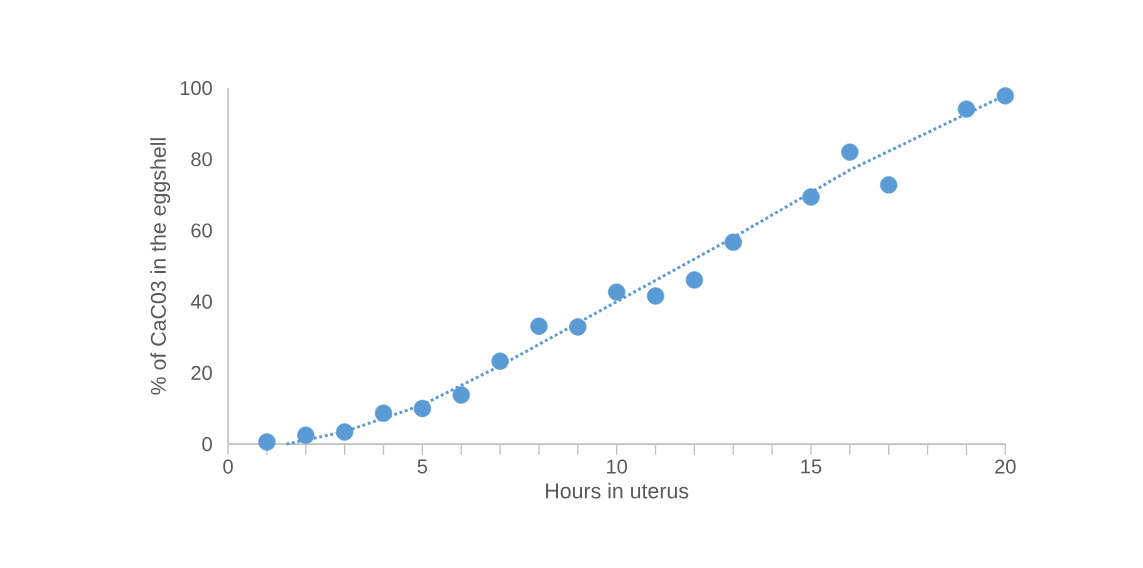 This screenshot has height=568, width=1143. Describe the element at coordinates (201, 301) in the screenshot. I see `y-tick-label: 40` at that location.